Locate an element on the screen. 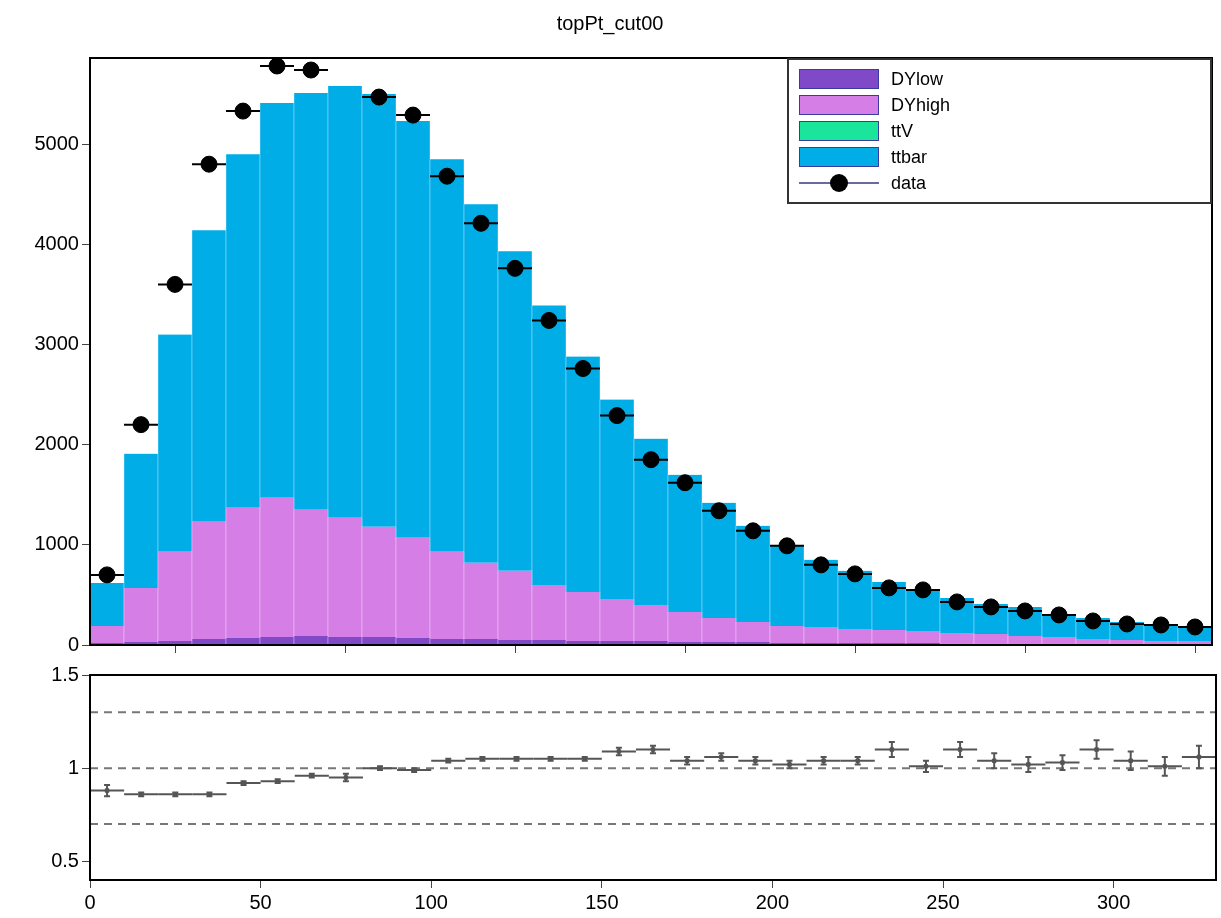  legend-label: ttV is located at coordinates (902, 131).